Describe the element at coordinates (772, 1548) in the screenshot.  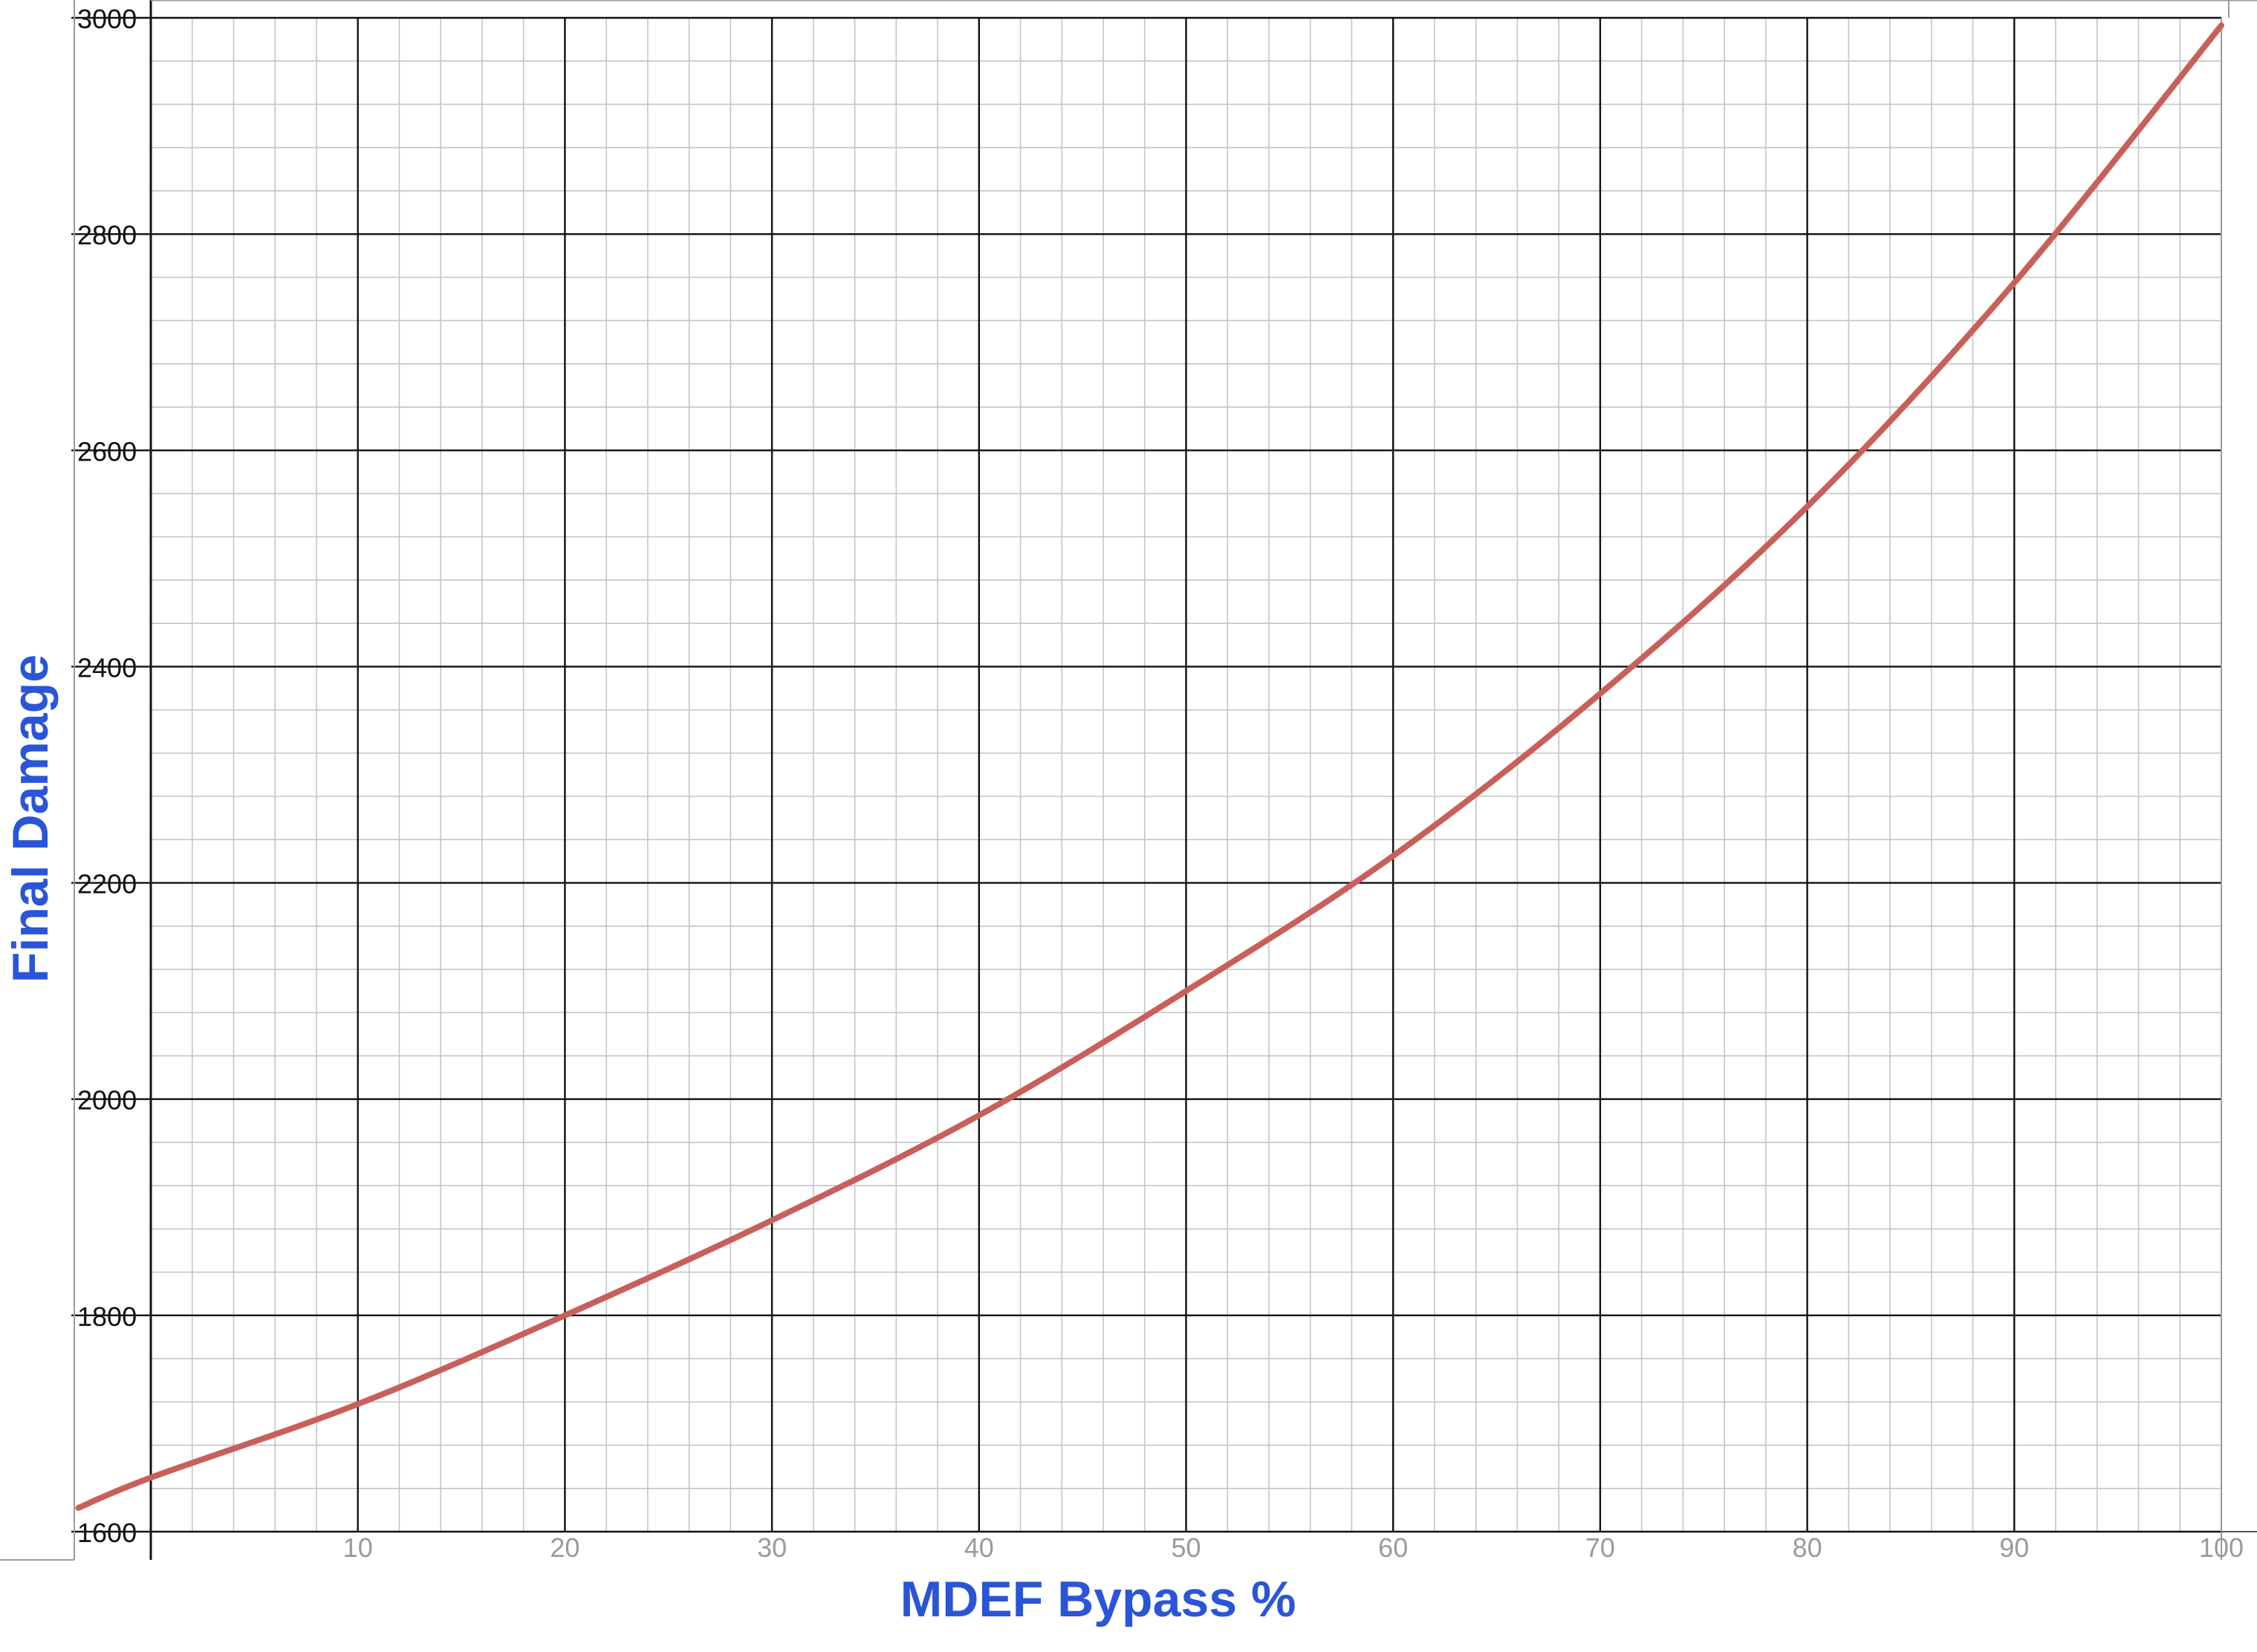
I see `x-tick-label: 30` at that location.